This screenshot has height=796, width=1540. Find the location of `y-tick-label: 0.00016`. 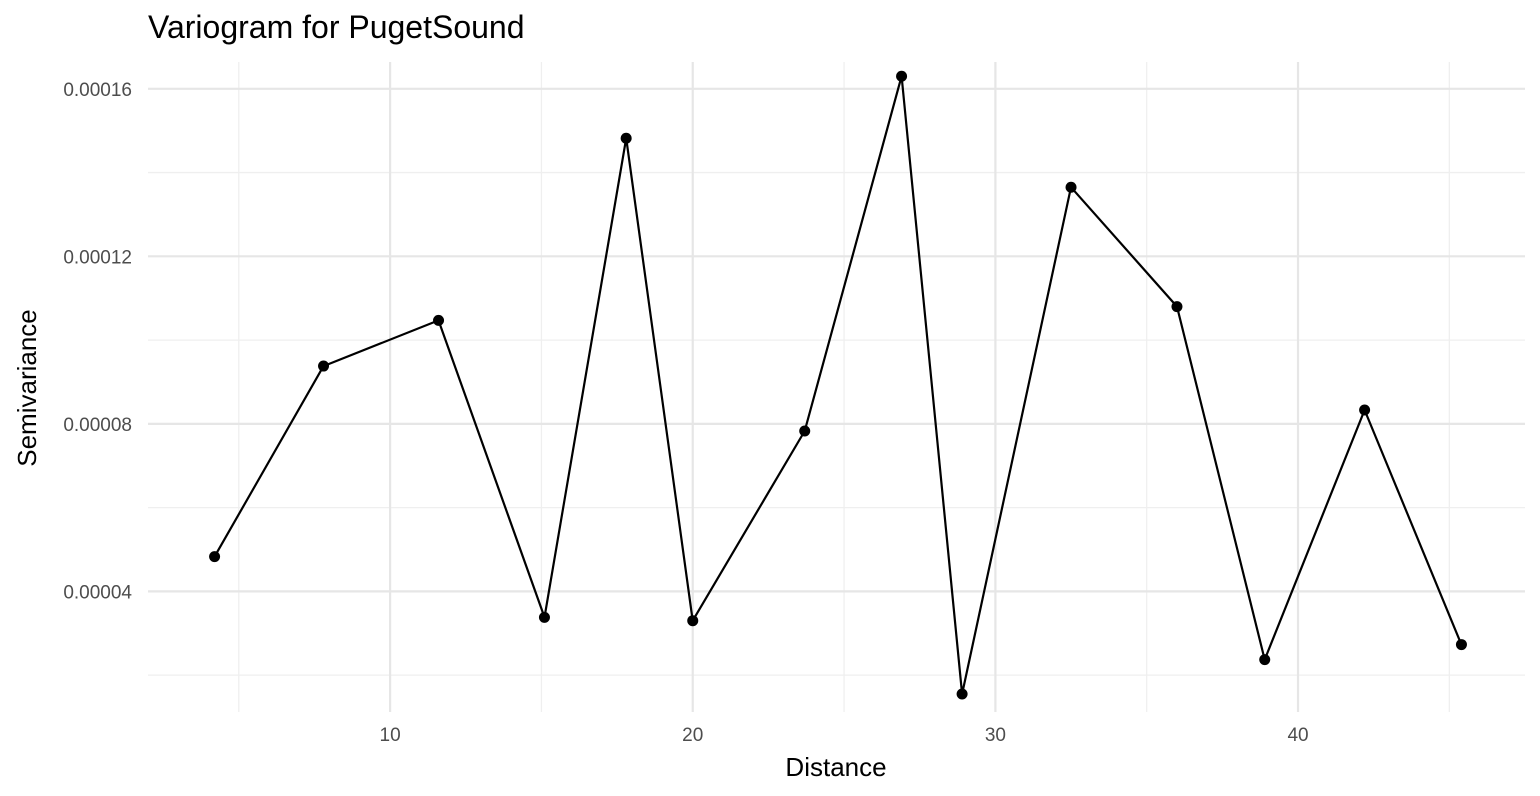

y-tick-label: 0.00016 is located at coordinates (97, 90).